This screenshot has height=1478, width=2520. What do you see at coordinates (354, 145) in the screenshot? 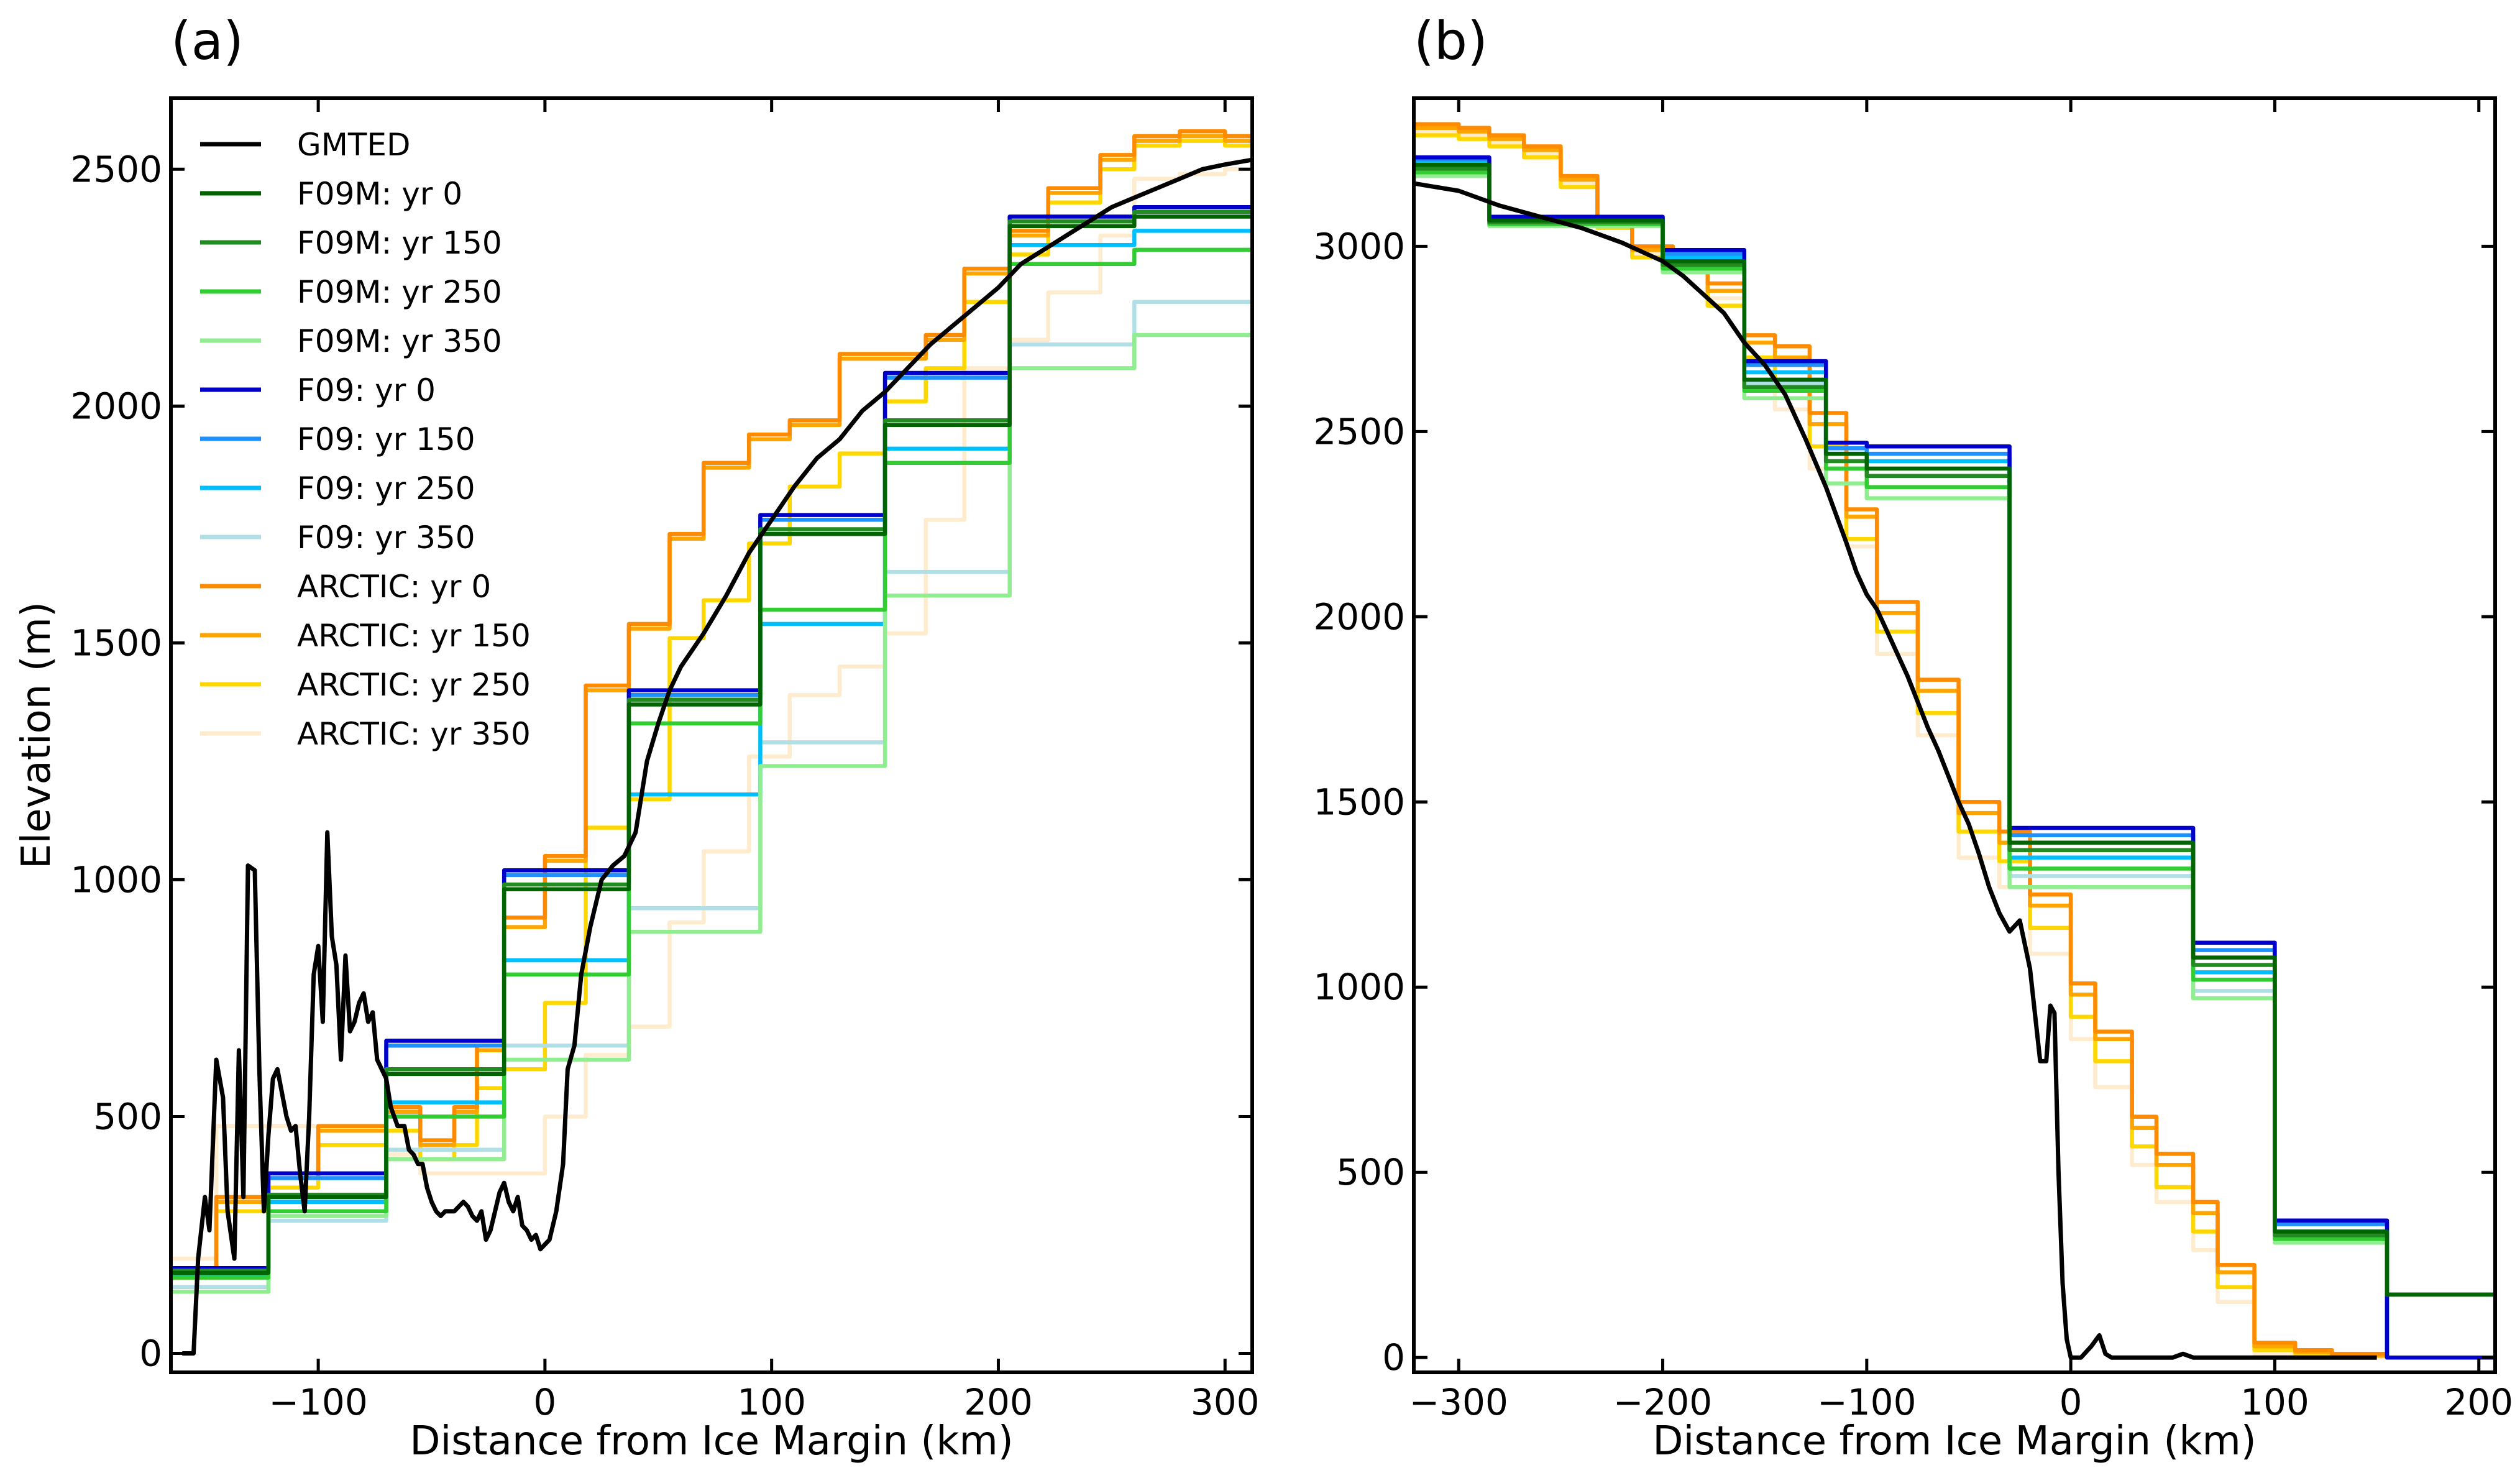
I see `legend-label: GMTED` at bounding box center [354, 145].